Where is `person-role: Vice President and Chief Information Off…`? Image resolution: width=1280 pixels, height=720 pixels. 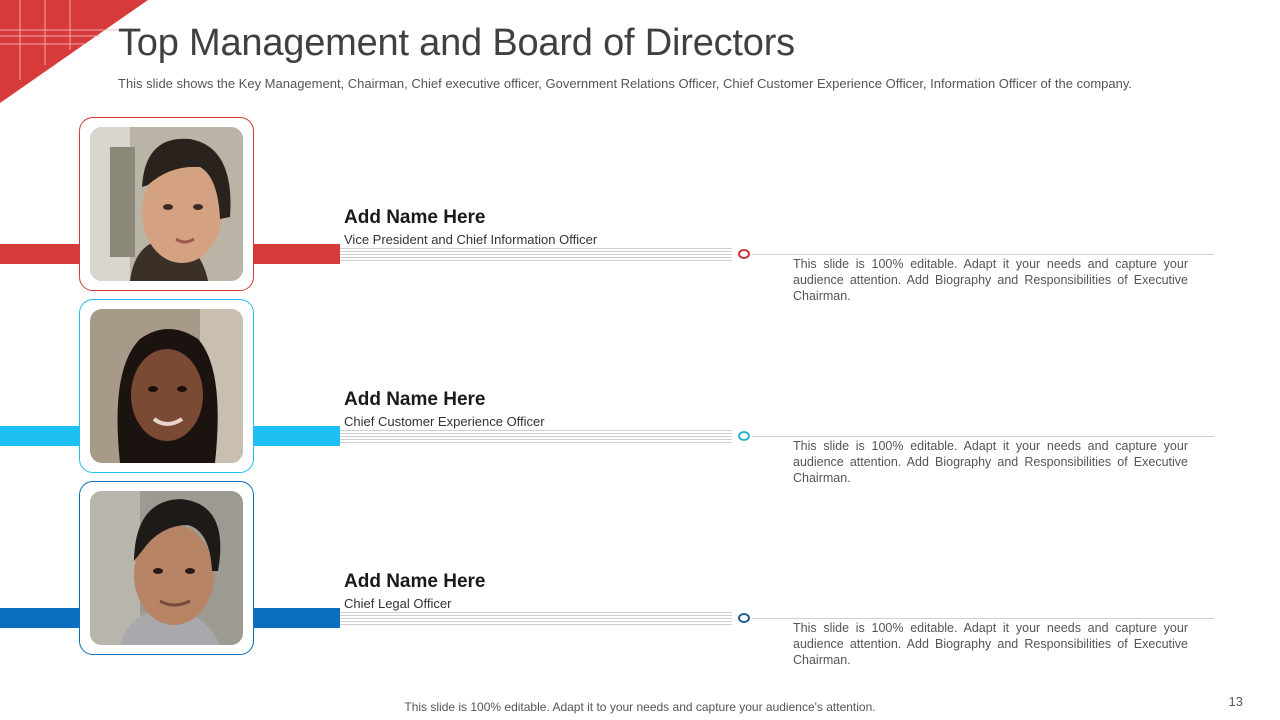 person-role: Vice President and Chief Information Off… is located at coordinates (471, 239).